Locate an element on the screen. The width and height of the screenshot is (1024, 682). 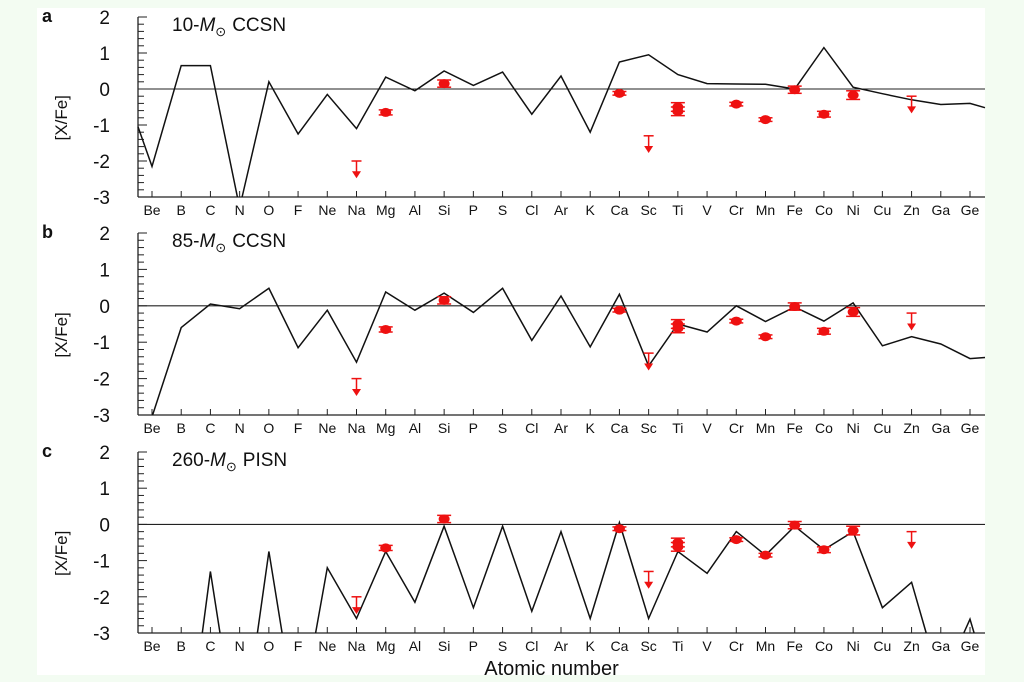
panel-title: 260-M⊙ PISN is located at coordinates (229, 462).